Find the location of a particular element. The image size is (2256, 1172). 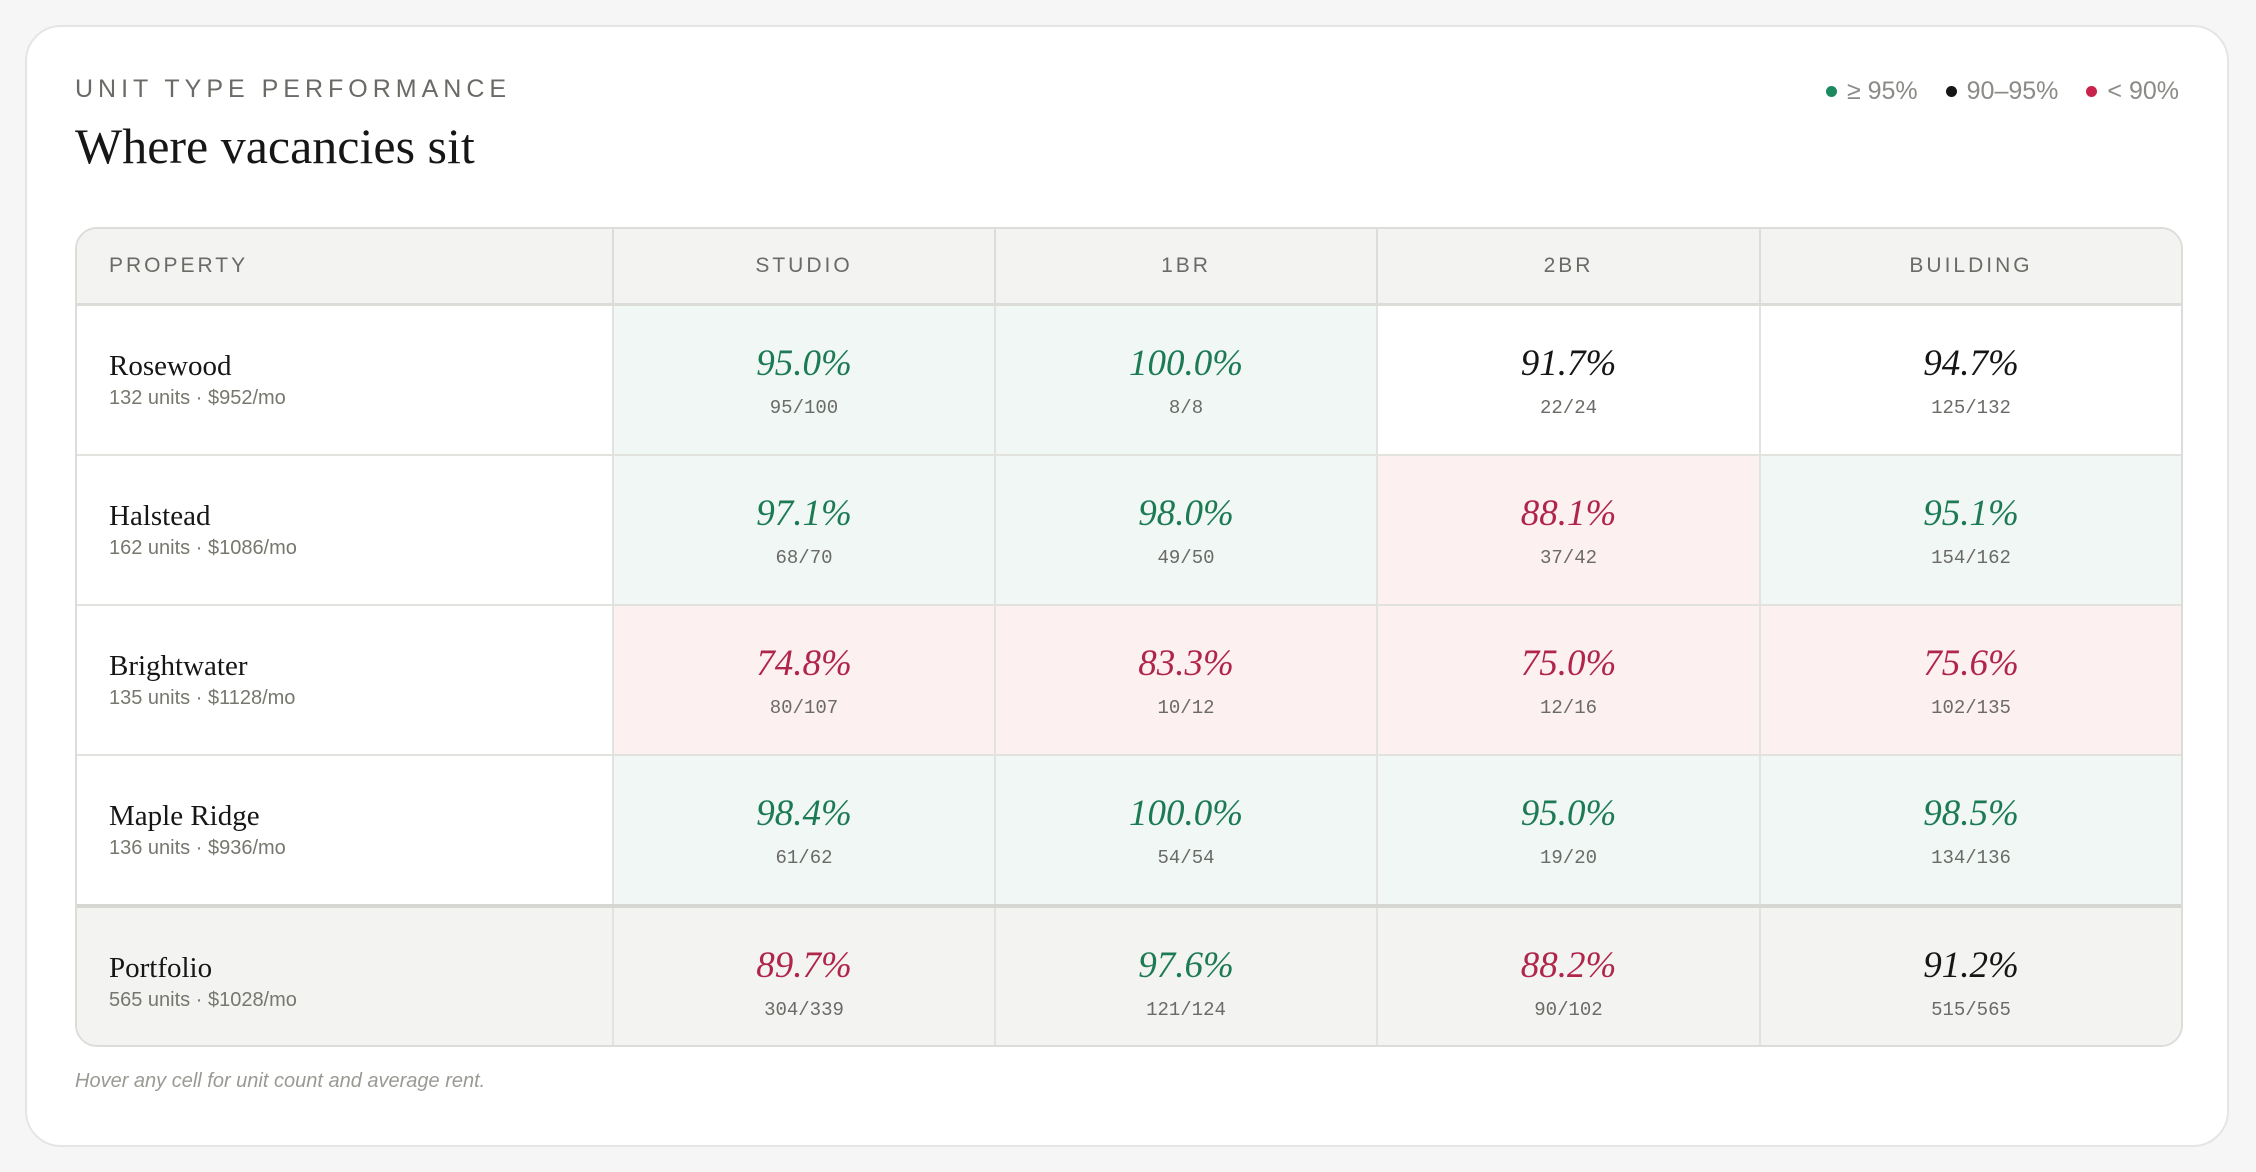

occupancy-fraction: 95/100 is located at coordinates (804, 407).